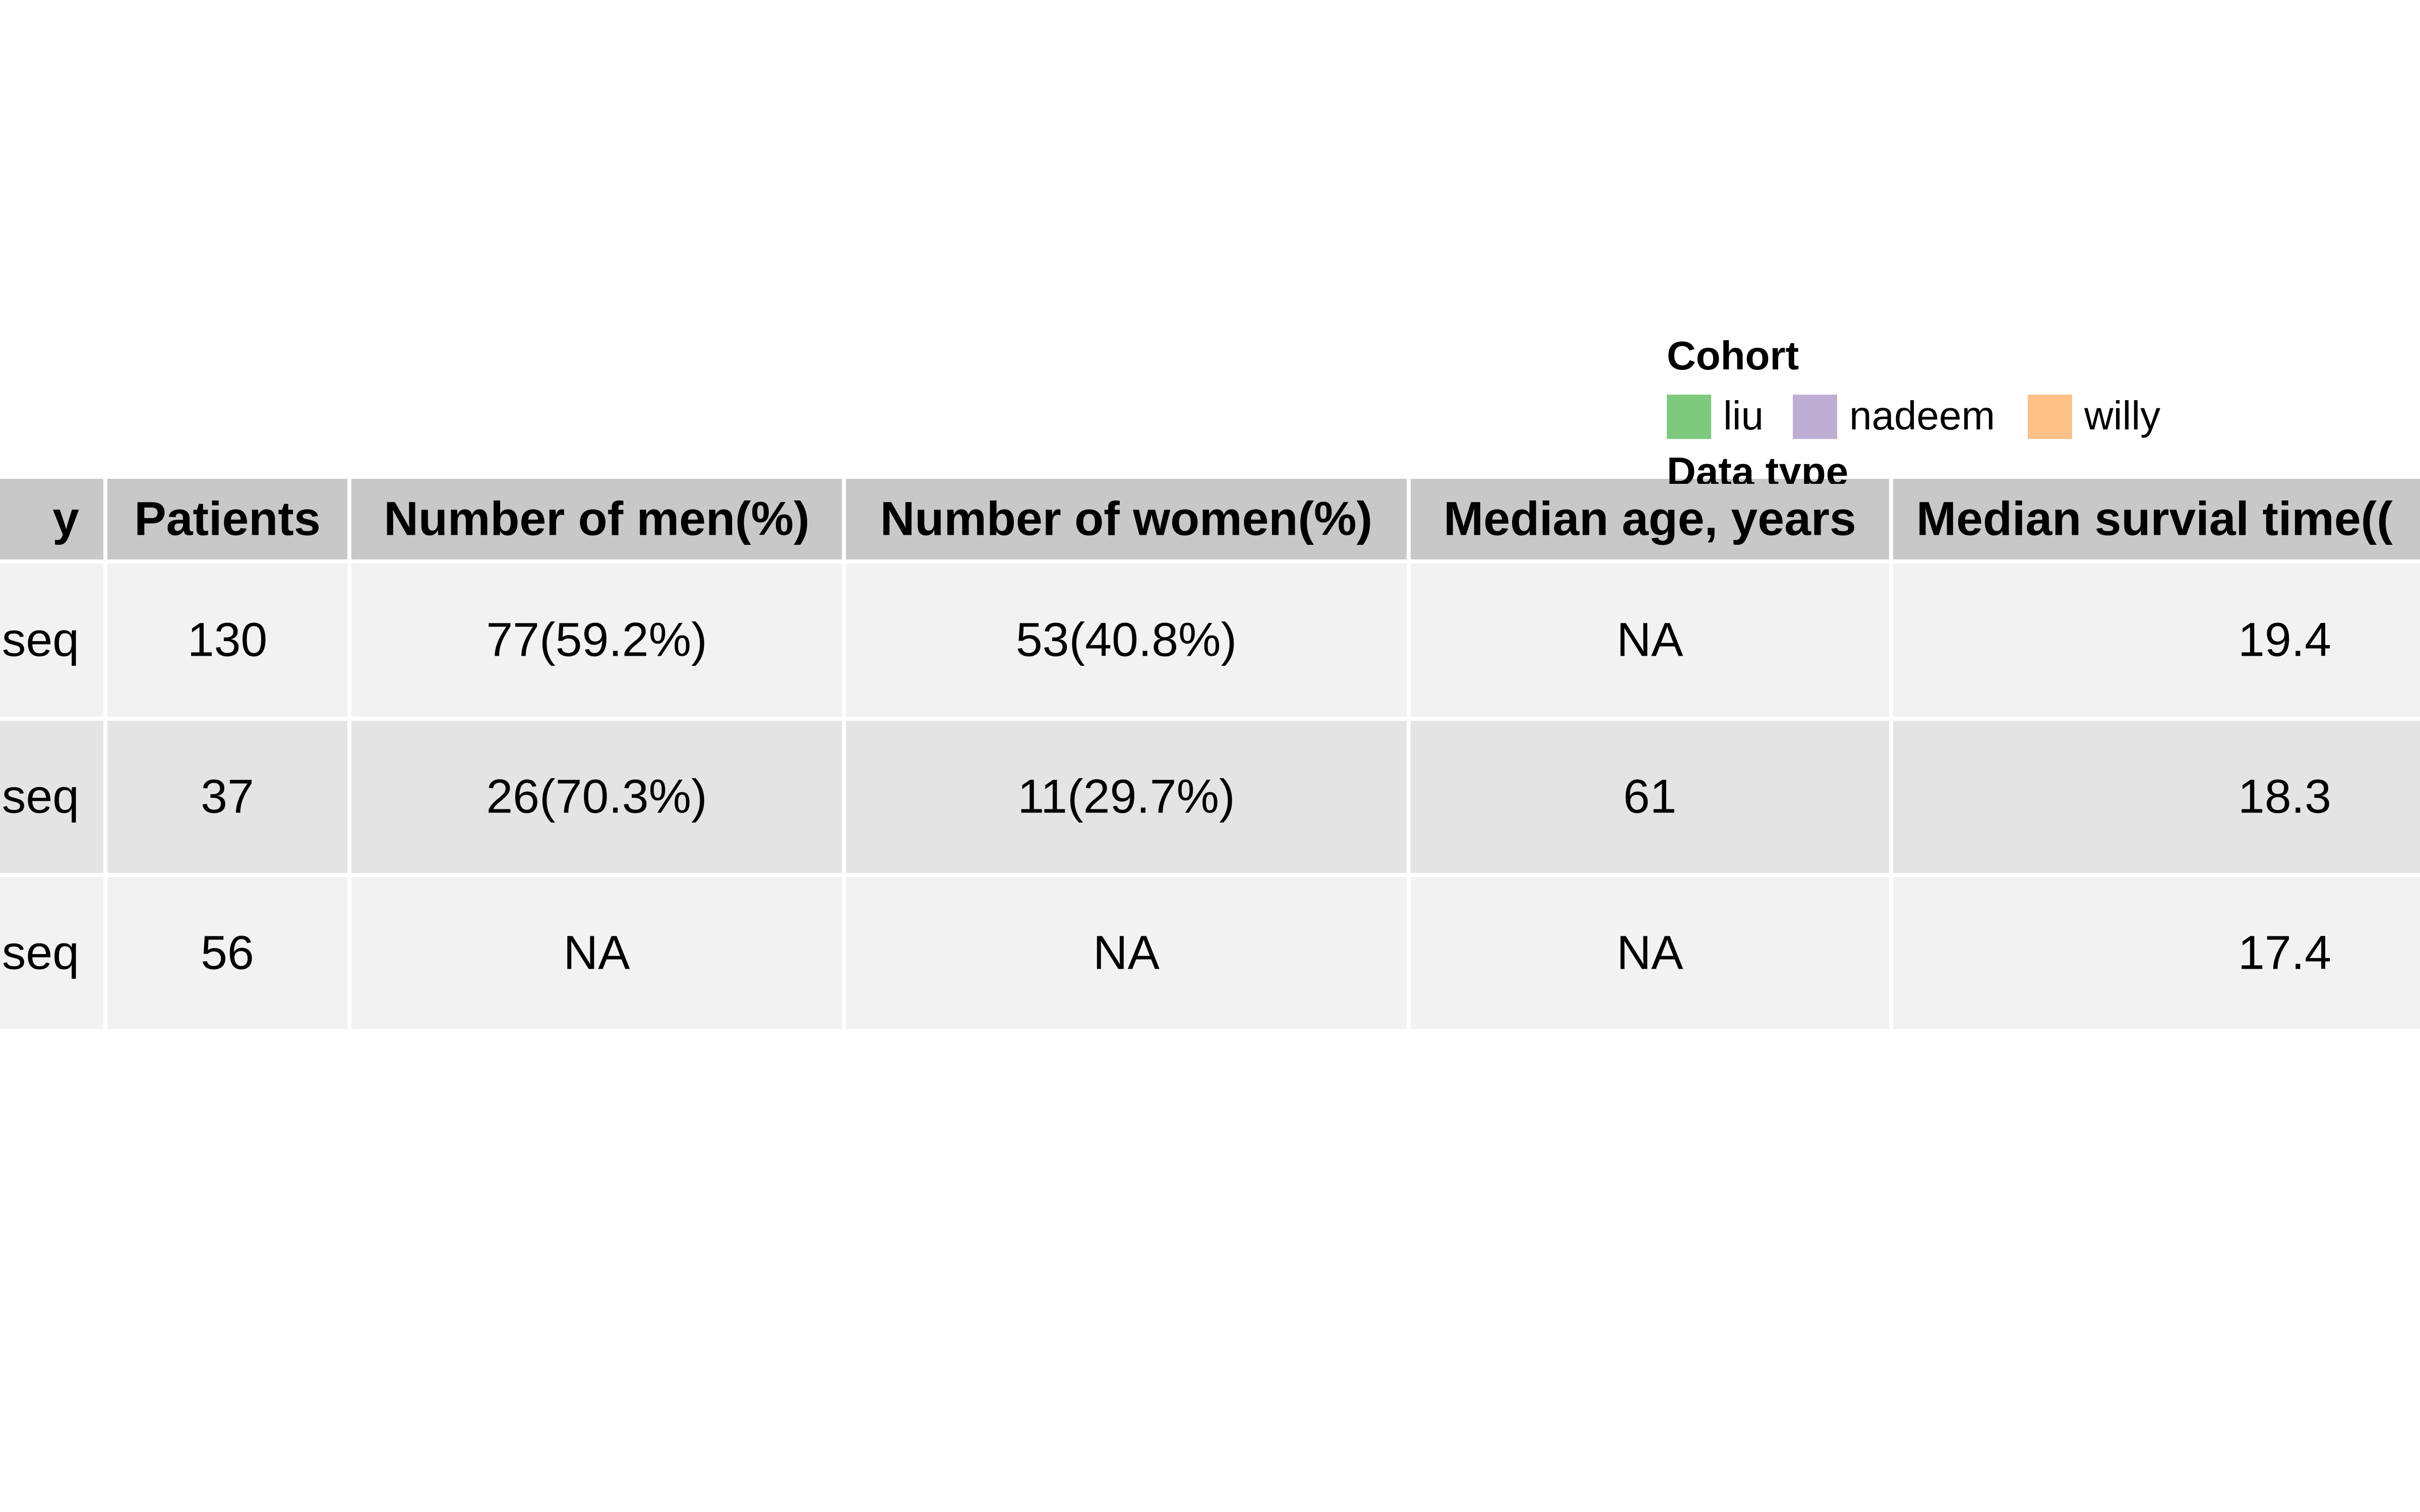 This screenshot has width=2420, height=1512. Describe the element at coordinates (2156, 797) in the screenshot. I see `table-cell: 18.3` at that location.